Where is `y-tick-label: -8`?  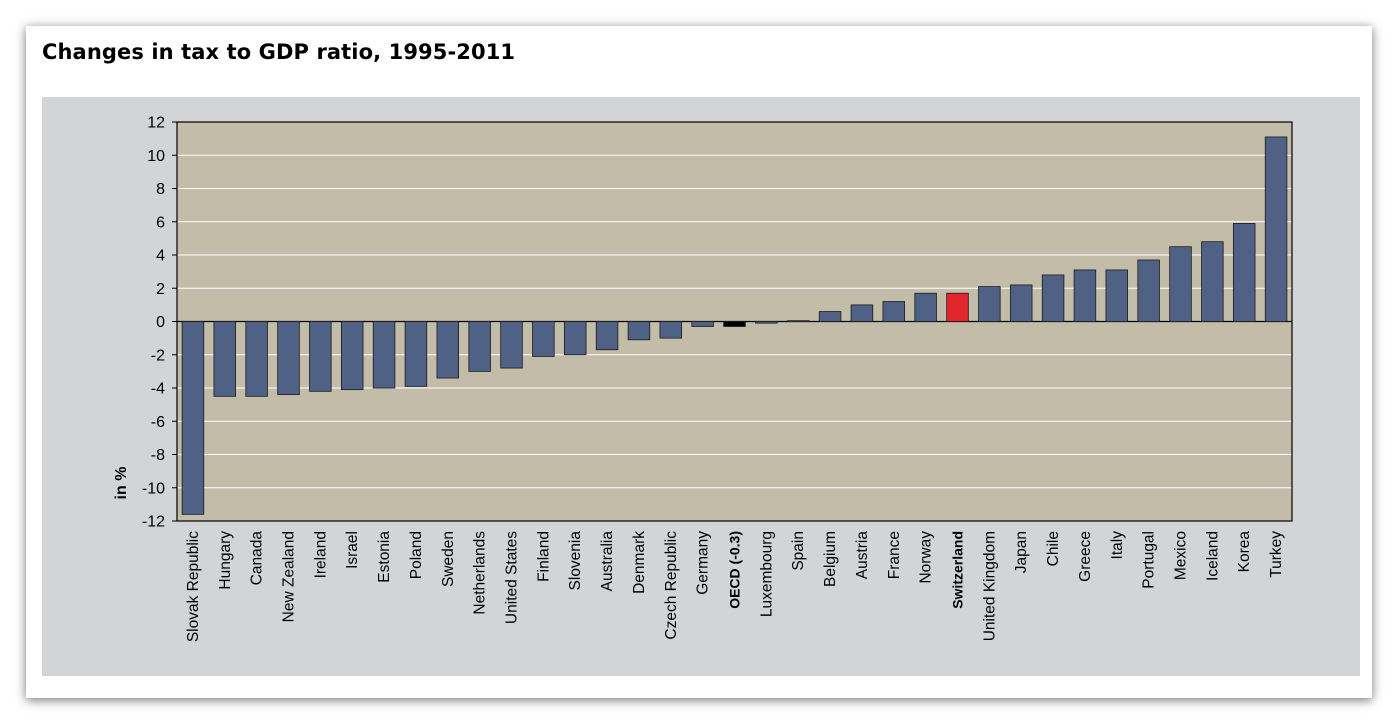 y-tick-label: -8 is located at coordinates (158, 455).